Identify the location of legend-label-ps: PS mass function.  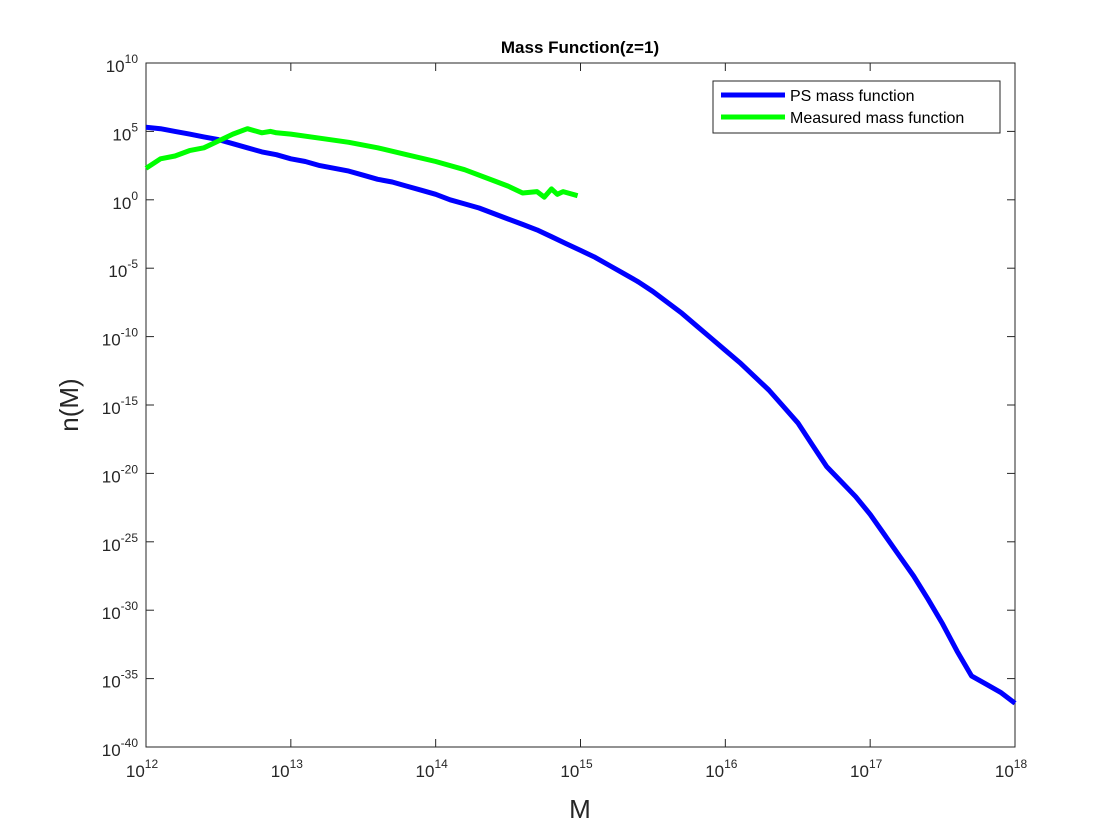
(852, 96).